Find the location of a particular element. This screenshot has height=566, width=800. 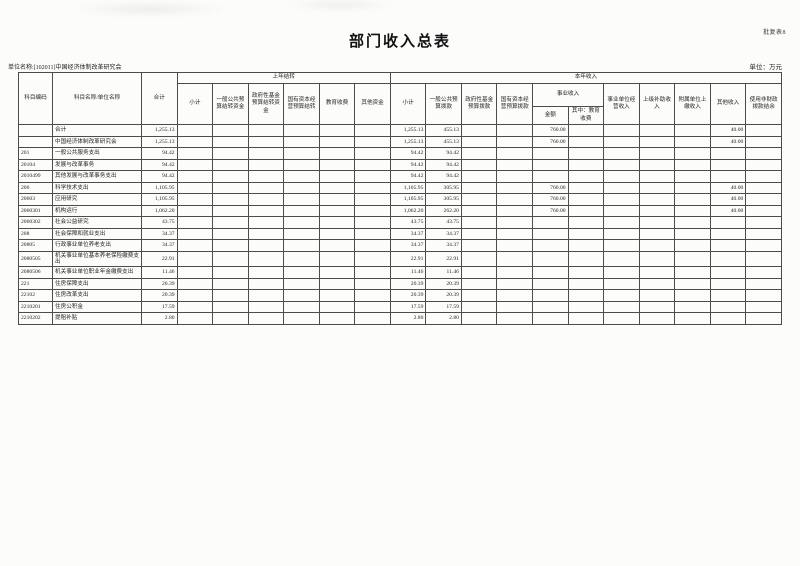

cy-general-cell: 34.37 is located at coordinates (443, 245).